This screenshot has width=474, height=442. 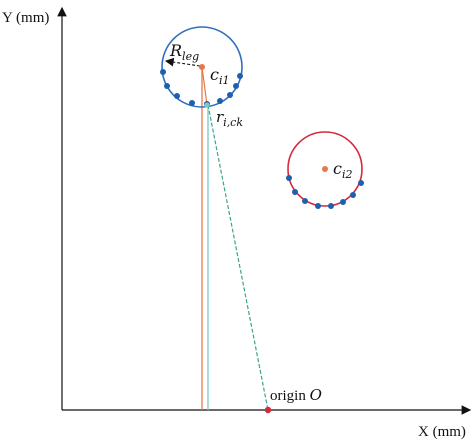 I want to click on dashed-line, so click(x=238, y=257).